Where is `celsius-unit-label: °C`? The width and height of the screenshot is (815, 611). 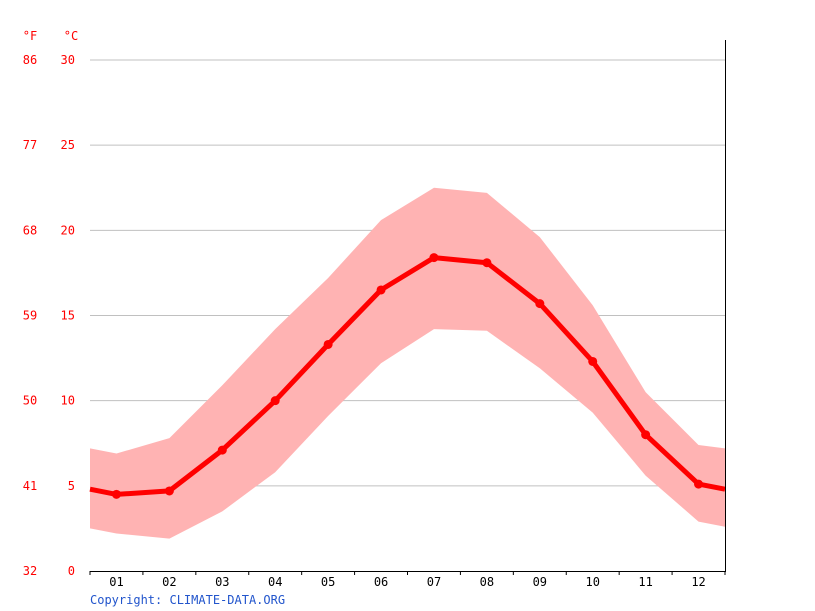
celsius-unit-label: °C is located at coordinates (71, 36).